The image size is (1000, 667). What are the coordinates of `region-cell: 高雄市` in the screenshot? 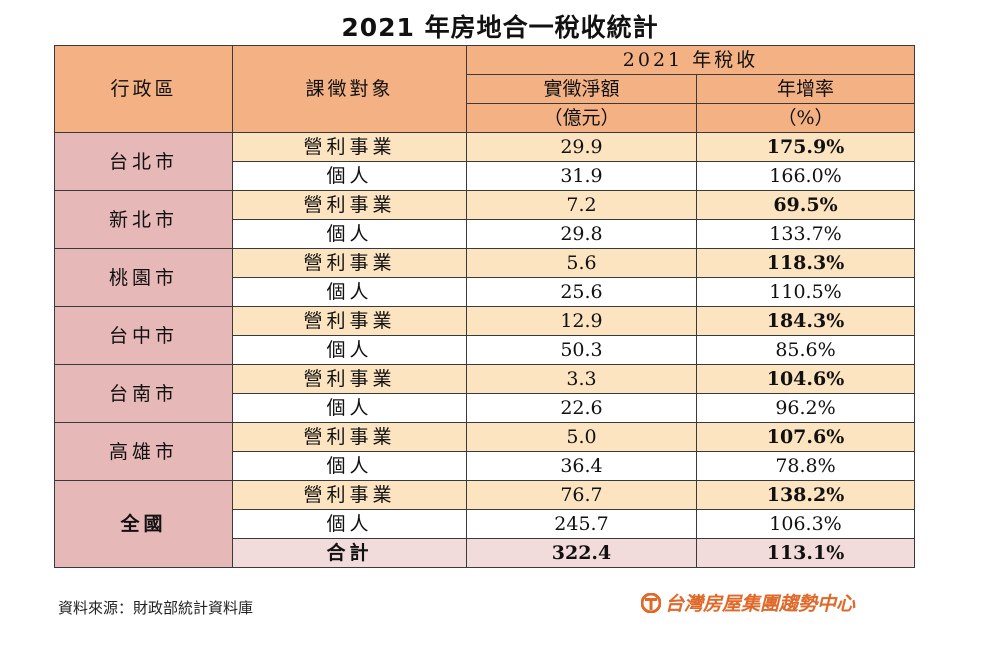 It's located at (143, 451).